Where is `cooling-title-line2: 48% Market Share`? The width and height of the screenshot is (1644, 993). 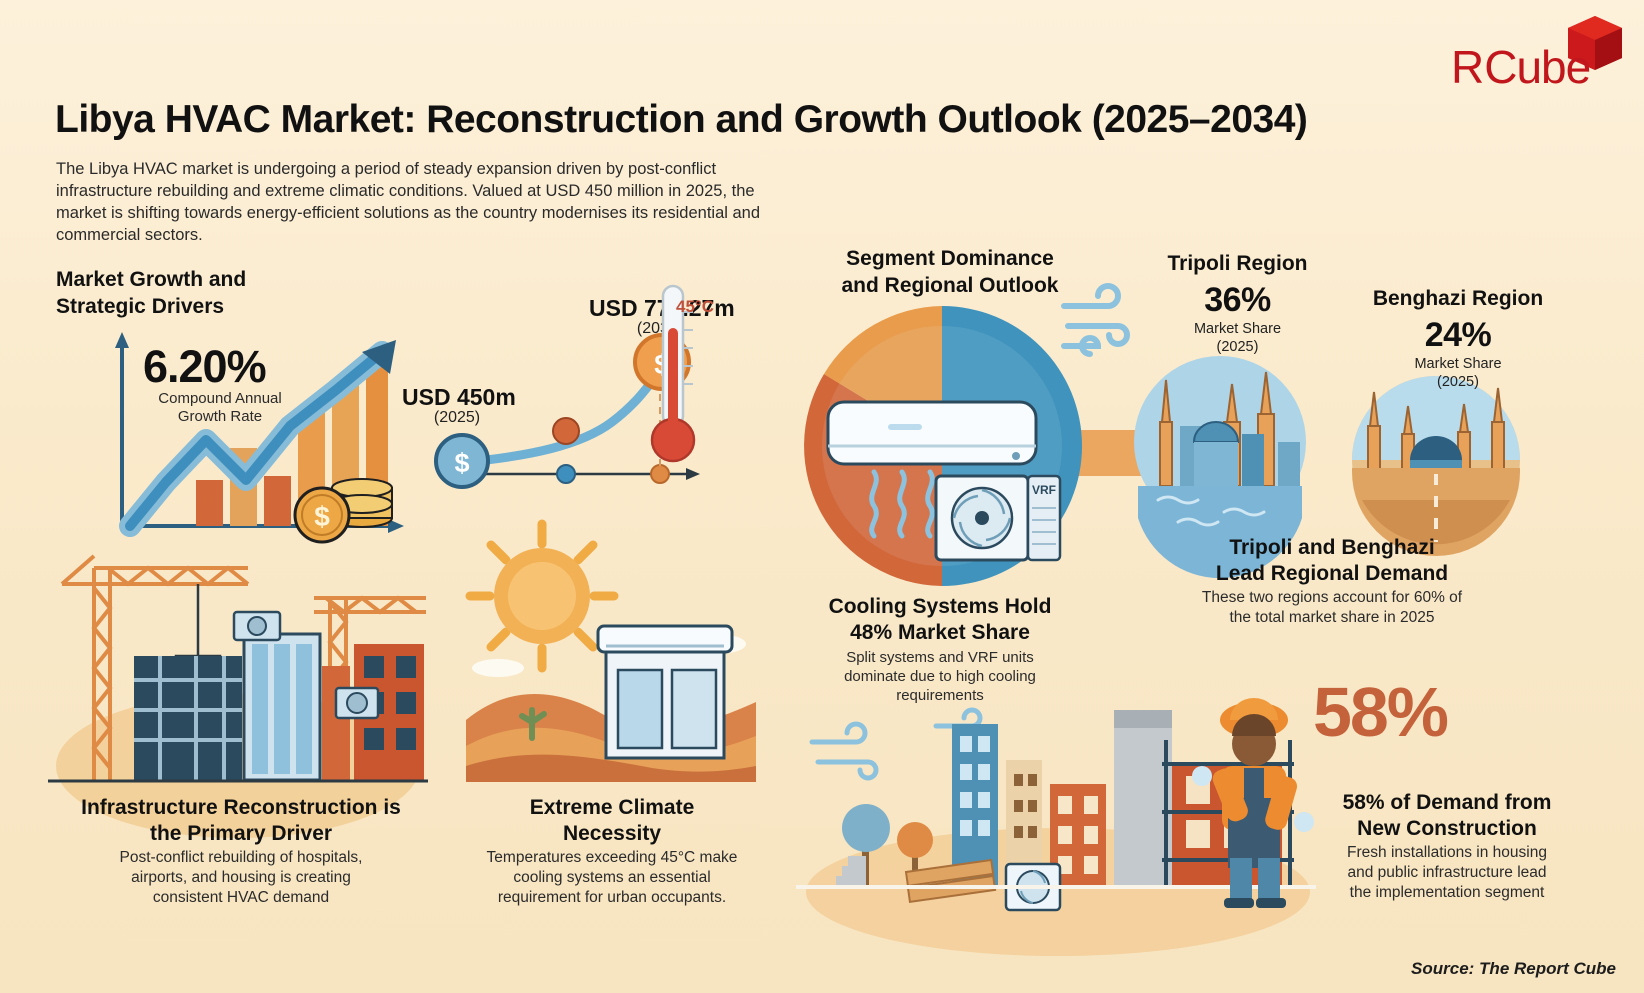
cooling-title-line2: 48% Market Share is located at coordinates (940, 632).